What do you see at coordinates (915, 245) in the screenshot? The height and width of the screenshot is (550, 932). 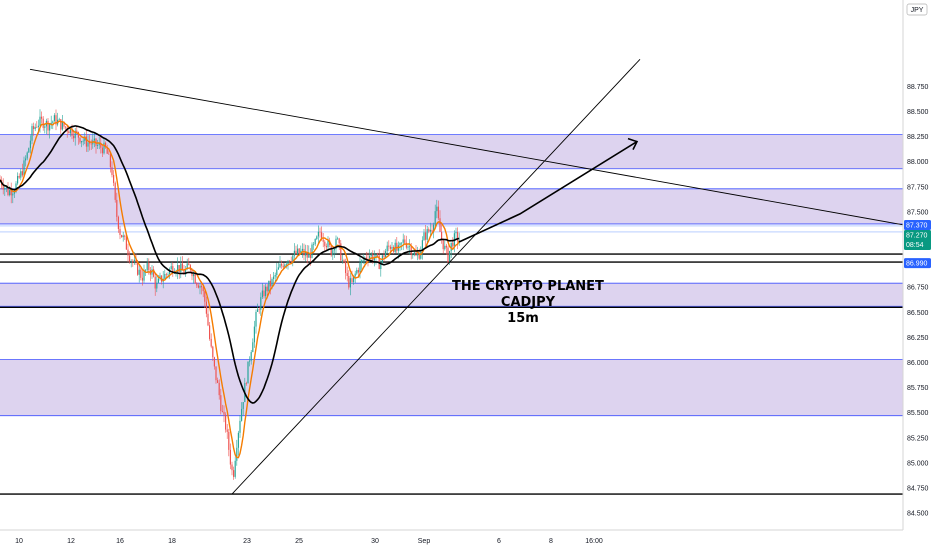 I see `price-badge-sublabel: 08:54` at bounding box center [915, 245].